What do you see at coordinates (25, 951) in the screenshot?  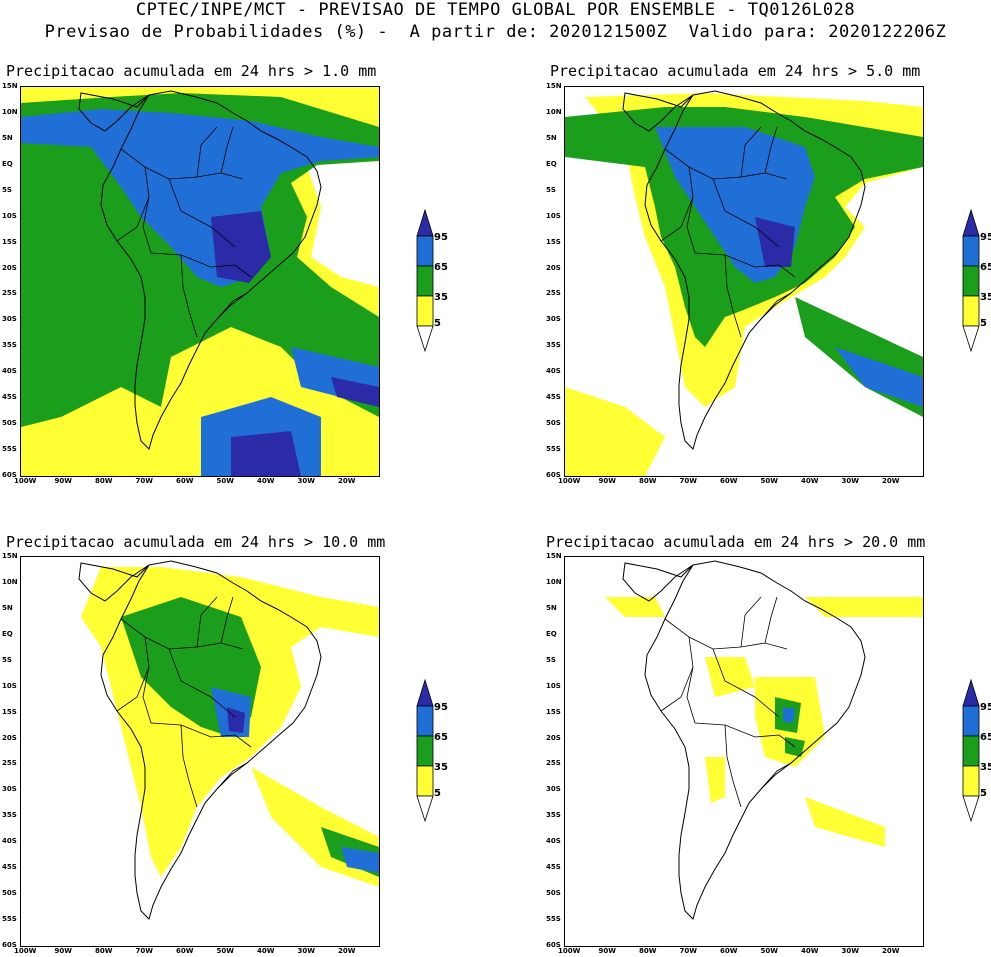 I see `lon-tick-label: 100W` at bounding box center [25, 951].